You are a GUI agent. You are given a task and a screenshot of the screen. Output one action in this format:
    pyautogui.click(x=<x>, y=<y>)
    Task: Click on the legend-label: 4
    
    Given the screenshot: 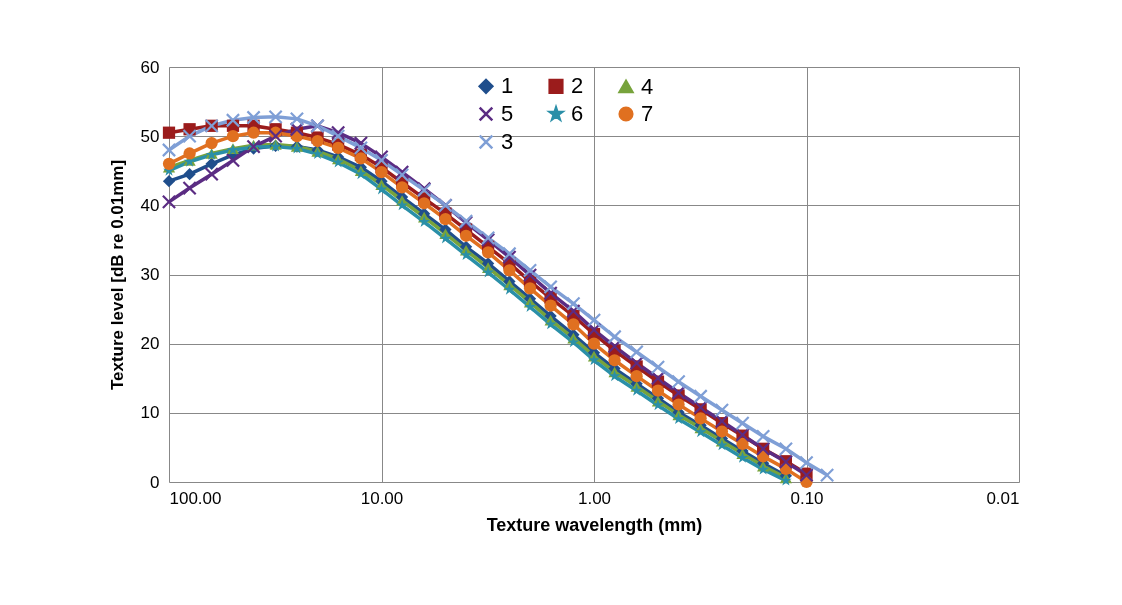 What is the action you would take?
    pyautogui.click(x=647, y=86)
    